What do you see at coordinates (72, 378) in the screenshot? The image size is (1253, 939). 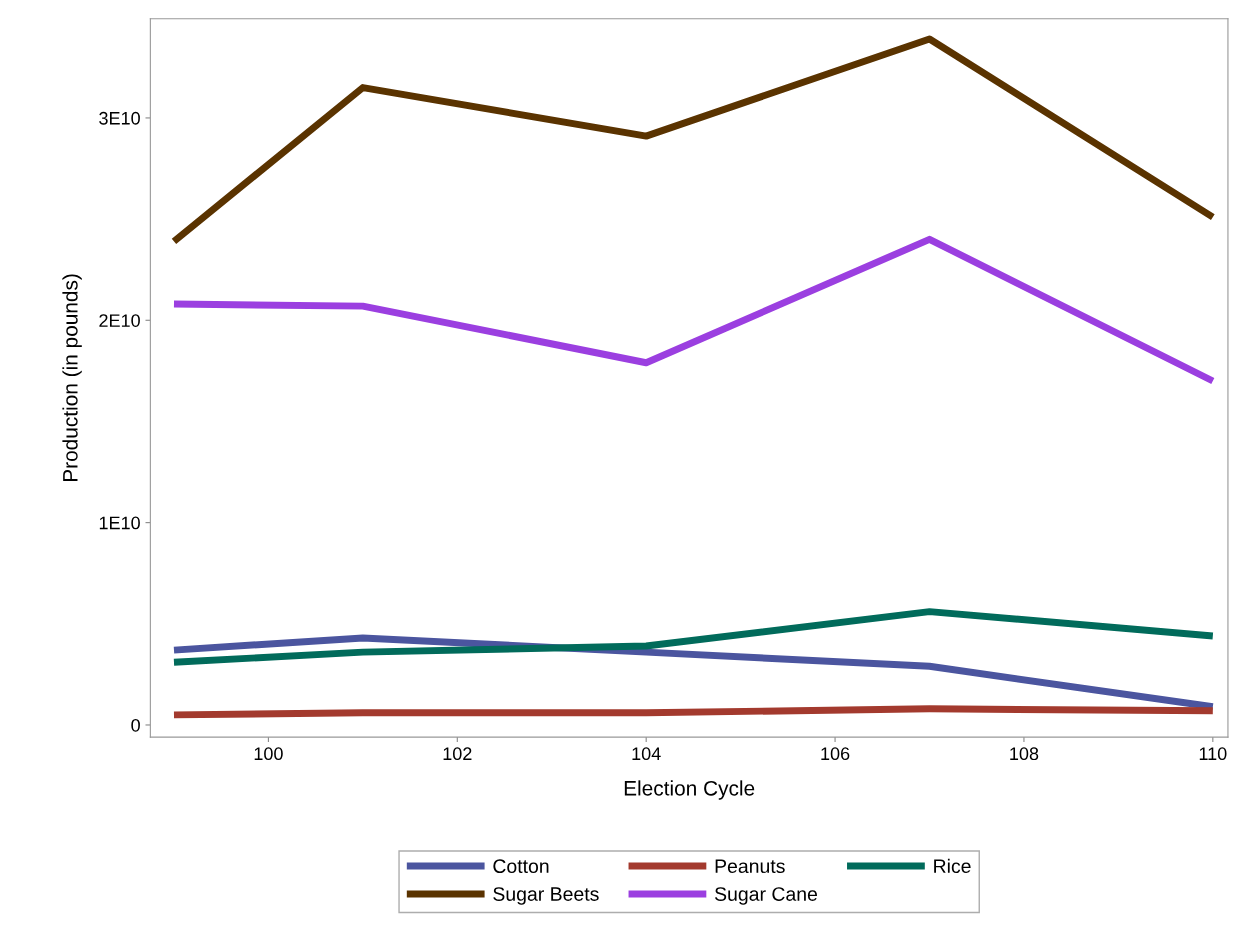 I see `y-axis-title: Production (in pounds)` at bounding box center [72, 378].